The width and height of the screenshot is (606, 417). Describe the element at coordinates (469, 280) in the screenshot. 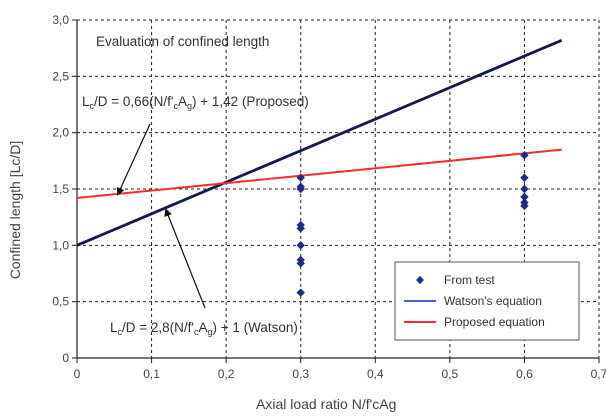

I see `legend-label: From test` at that location.